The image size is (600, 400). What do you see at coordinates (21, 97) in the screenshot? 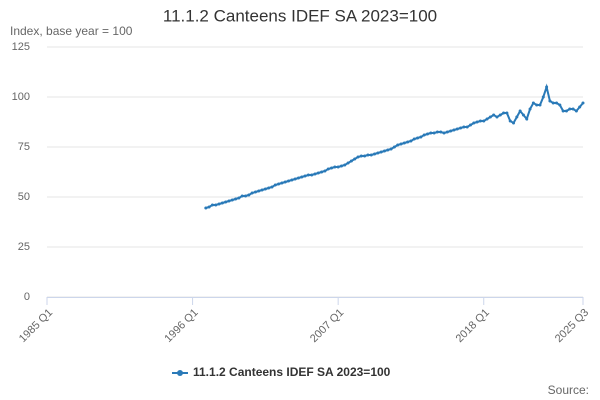
I see `y-tick-label: 100` at bounding box center [21, 97].